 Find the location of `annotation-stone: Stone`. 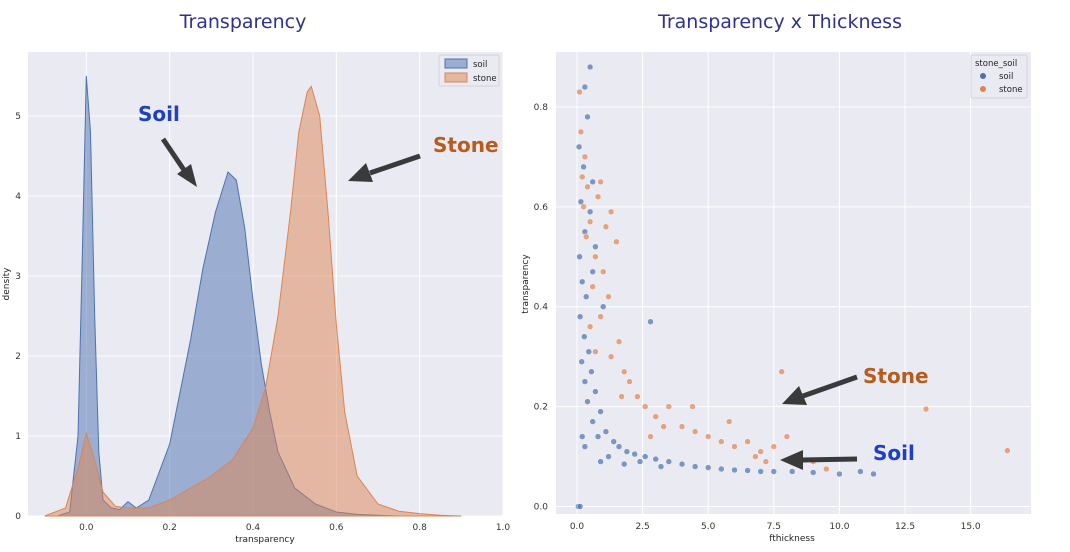

annotation-stone: Stone is located at coordinates (466, 145).